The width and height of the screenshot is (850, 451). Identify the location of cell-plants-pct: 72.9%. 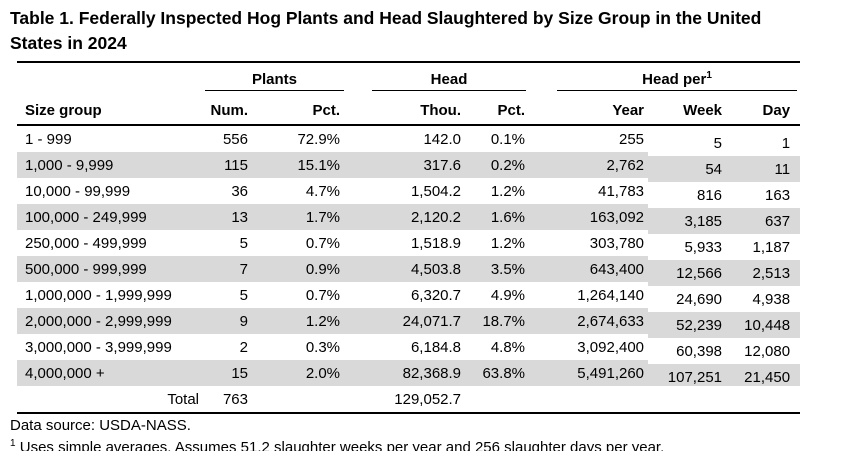
(319, 139).